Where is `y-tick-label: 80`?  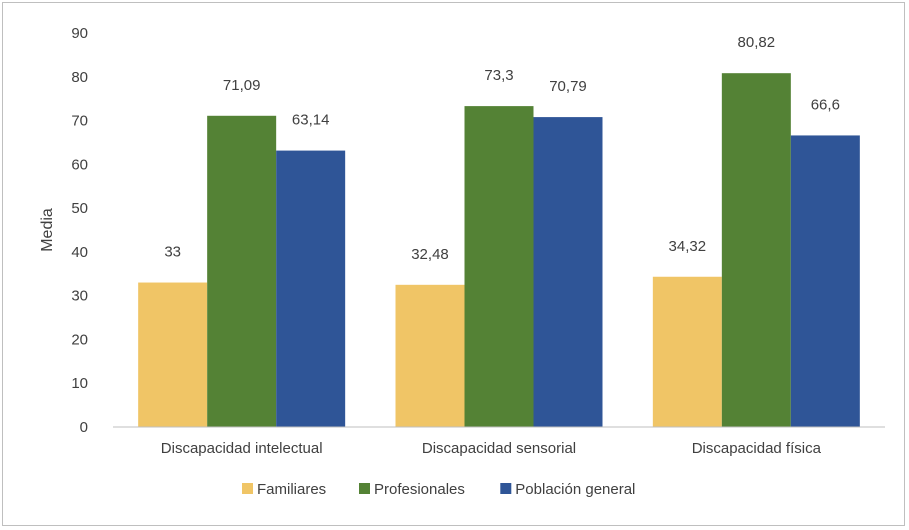 y-tick-label: 80 is located at coordinates (79, 77).